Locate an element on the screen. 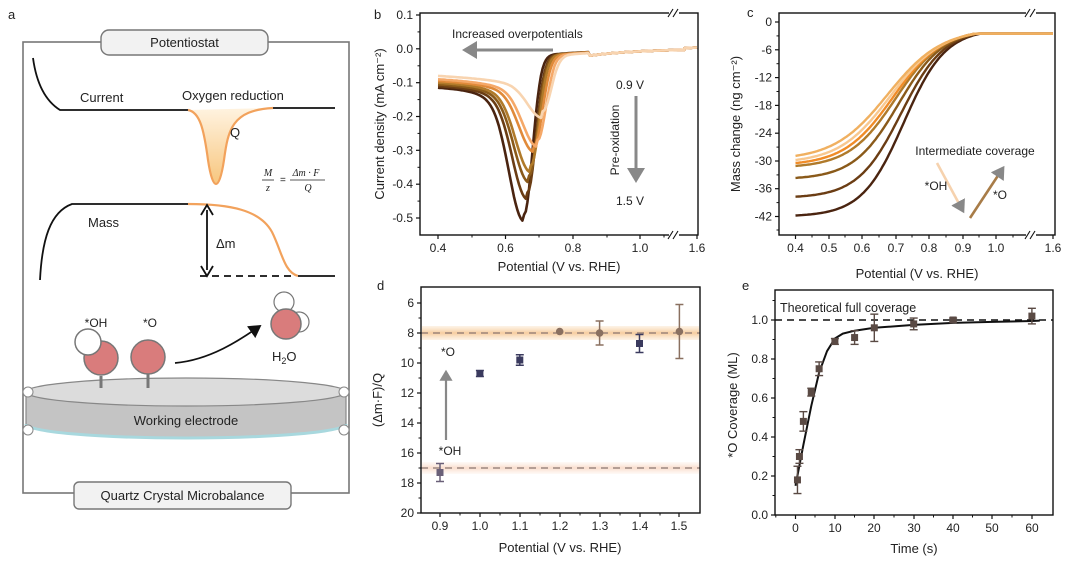  mass-label: Mass is located at coordinates (104, 222).